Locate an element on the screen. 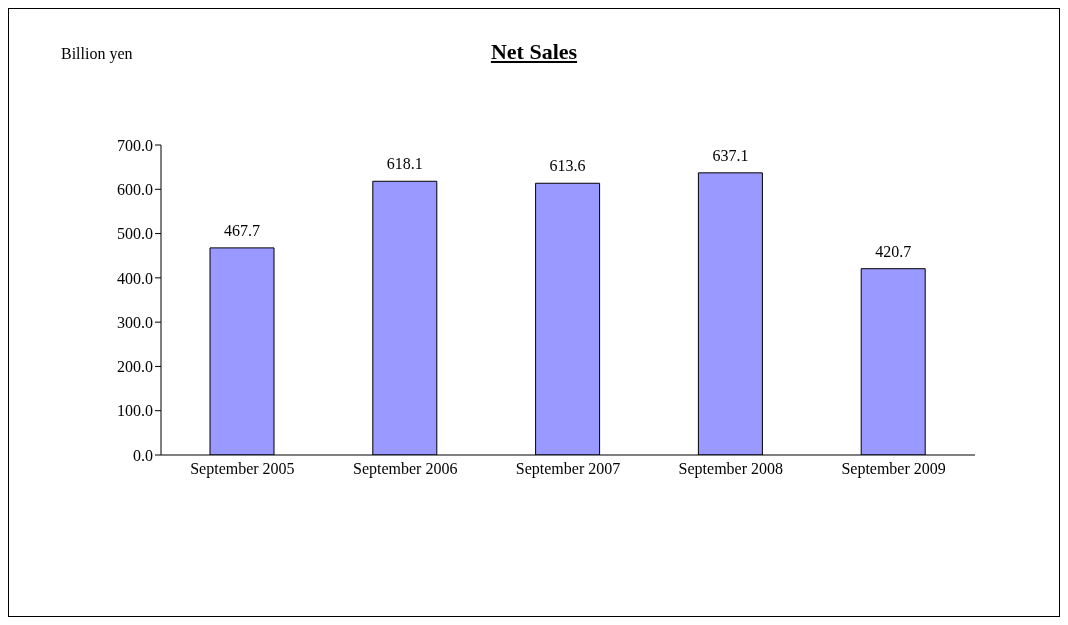  y-tick-label: 500.0 is located at coordinates (135, 234).